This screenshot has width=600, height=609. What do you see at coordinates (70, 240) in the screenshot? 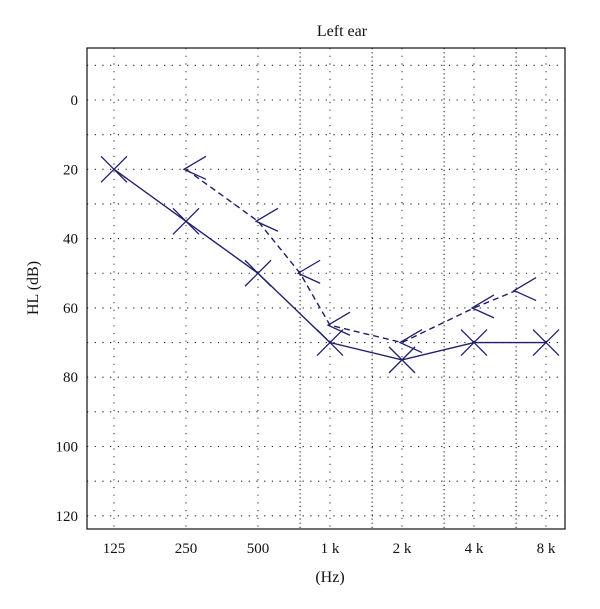
I see `y-tick-label: 40` at bounding box center [70, 240].